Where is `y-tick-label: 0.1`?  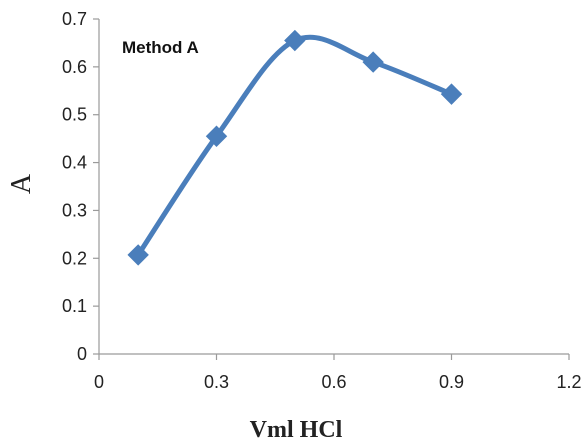 y-tick-label: 0.1 is located at coordinates (74, 306).